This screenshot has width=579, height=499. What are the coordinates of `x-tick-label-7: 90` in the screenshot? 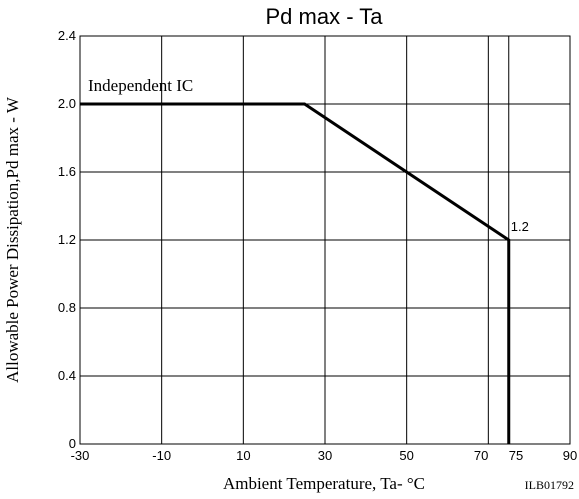 It's located at (570, 455).